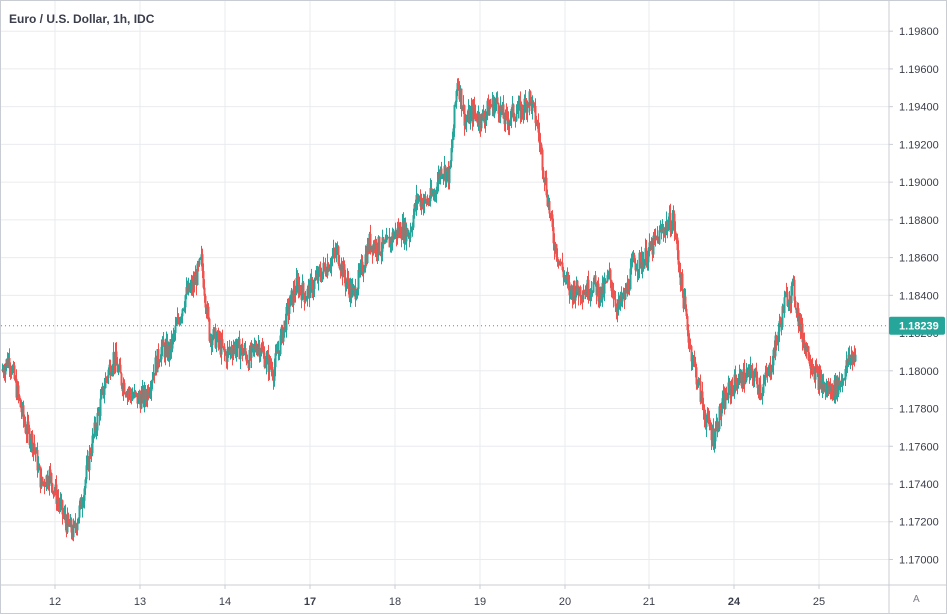 The width and height of the screenshot is (947, 614). I want to click on x-tick-label: 24, so click(734, 602).